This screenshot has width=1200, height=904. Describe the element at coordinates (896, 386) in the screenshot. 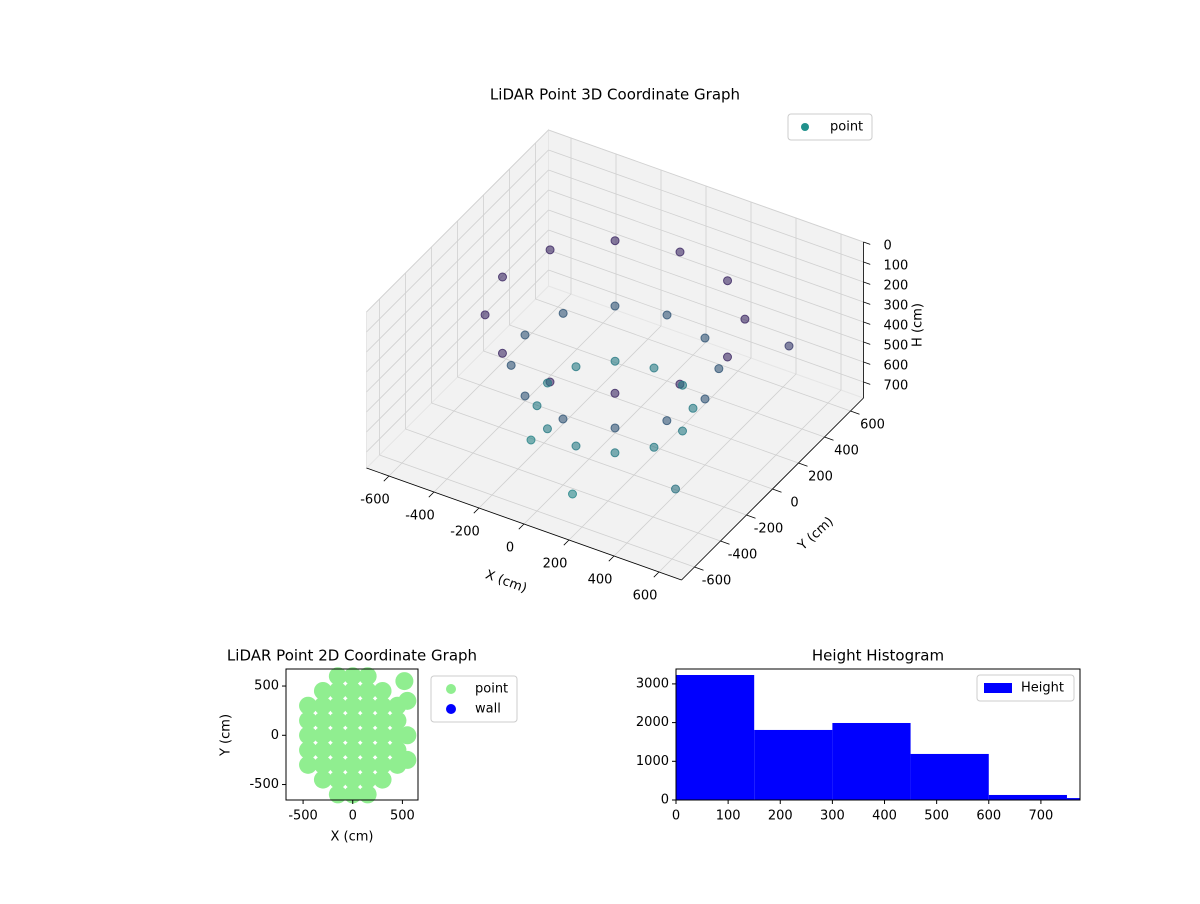

I see `z-tick-label: 700` at that location.